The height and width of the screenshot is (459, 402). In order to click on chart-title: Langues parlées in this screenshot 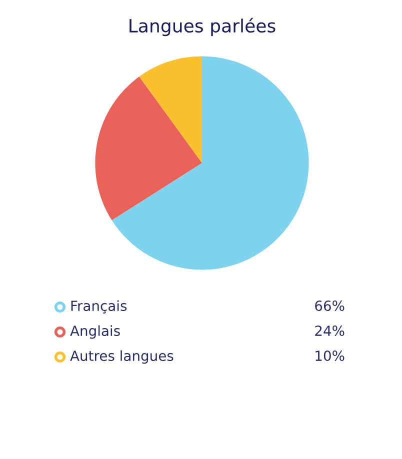, I will do `click(203, 27)`.